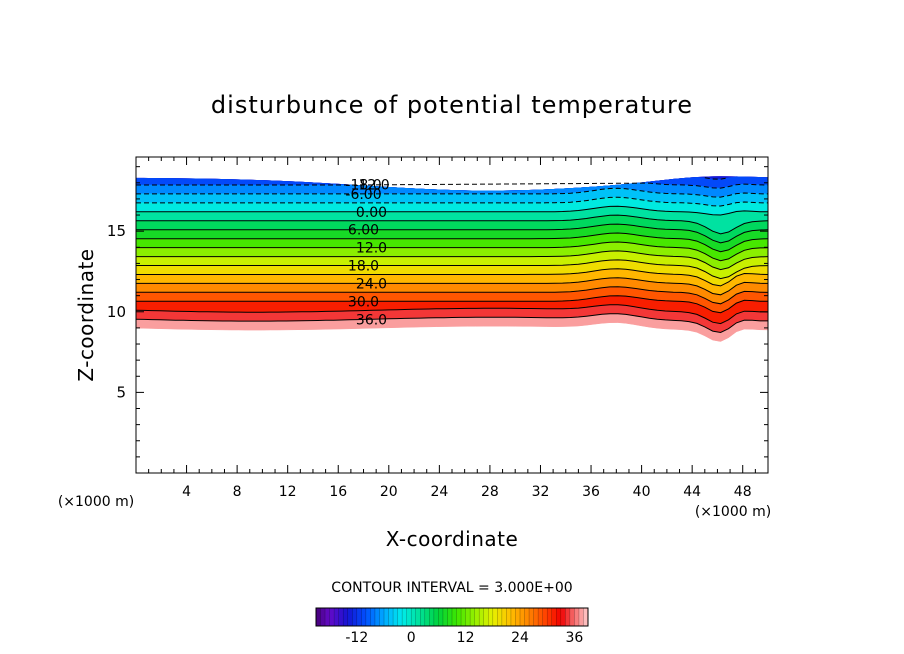 The width and height of the screenshot is (904, 654). I want to click on colorbar-tick-label: 24, so click(520, 638).